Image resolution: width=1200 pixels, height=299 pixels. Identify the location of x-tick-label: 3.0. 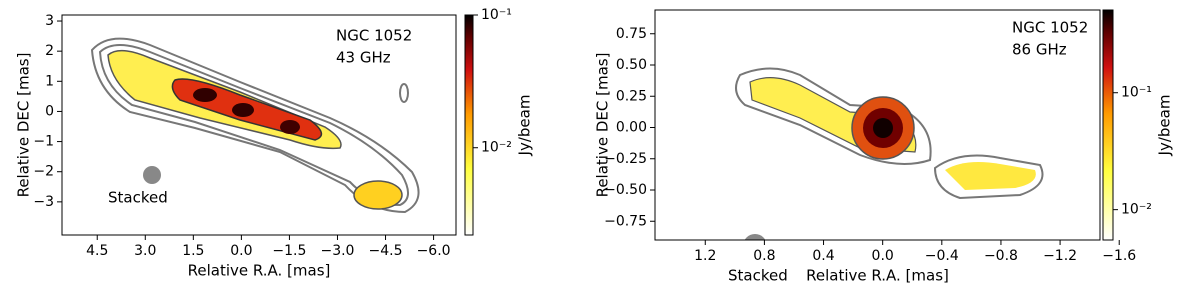
(145, 251).